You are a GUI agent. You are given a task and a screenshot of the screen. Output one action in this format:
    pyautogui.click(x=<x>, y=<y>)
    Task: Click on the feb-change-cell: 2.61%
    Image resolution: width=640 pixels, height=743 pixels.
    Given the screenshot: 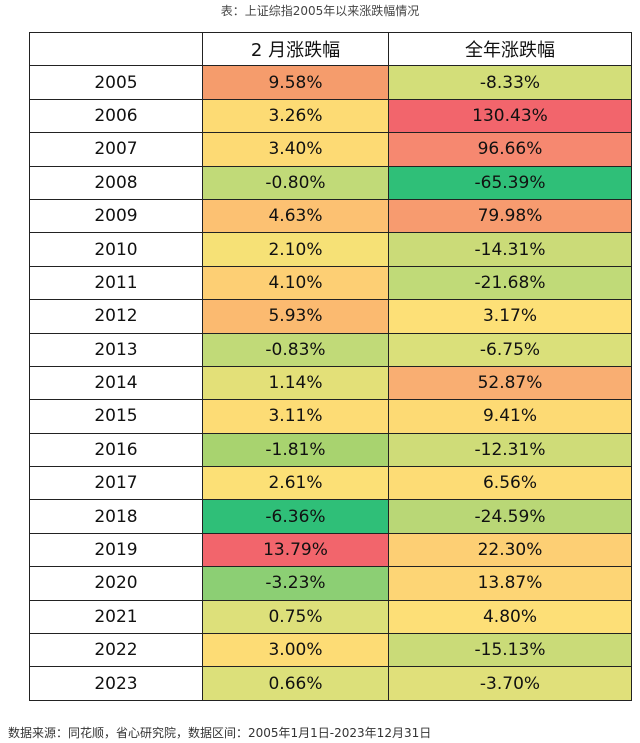 What is the action you would take?
    pyautogui.click(x=295, y=483)
    